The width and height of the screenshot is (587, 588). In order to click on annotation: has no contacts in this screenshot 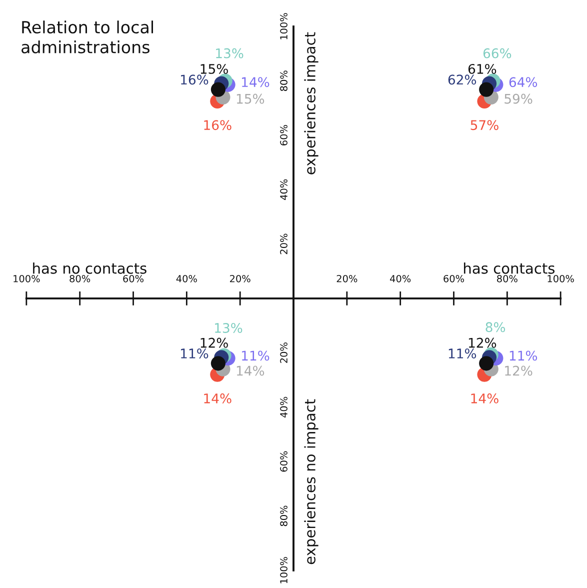, I will do `click(89, 268)`.